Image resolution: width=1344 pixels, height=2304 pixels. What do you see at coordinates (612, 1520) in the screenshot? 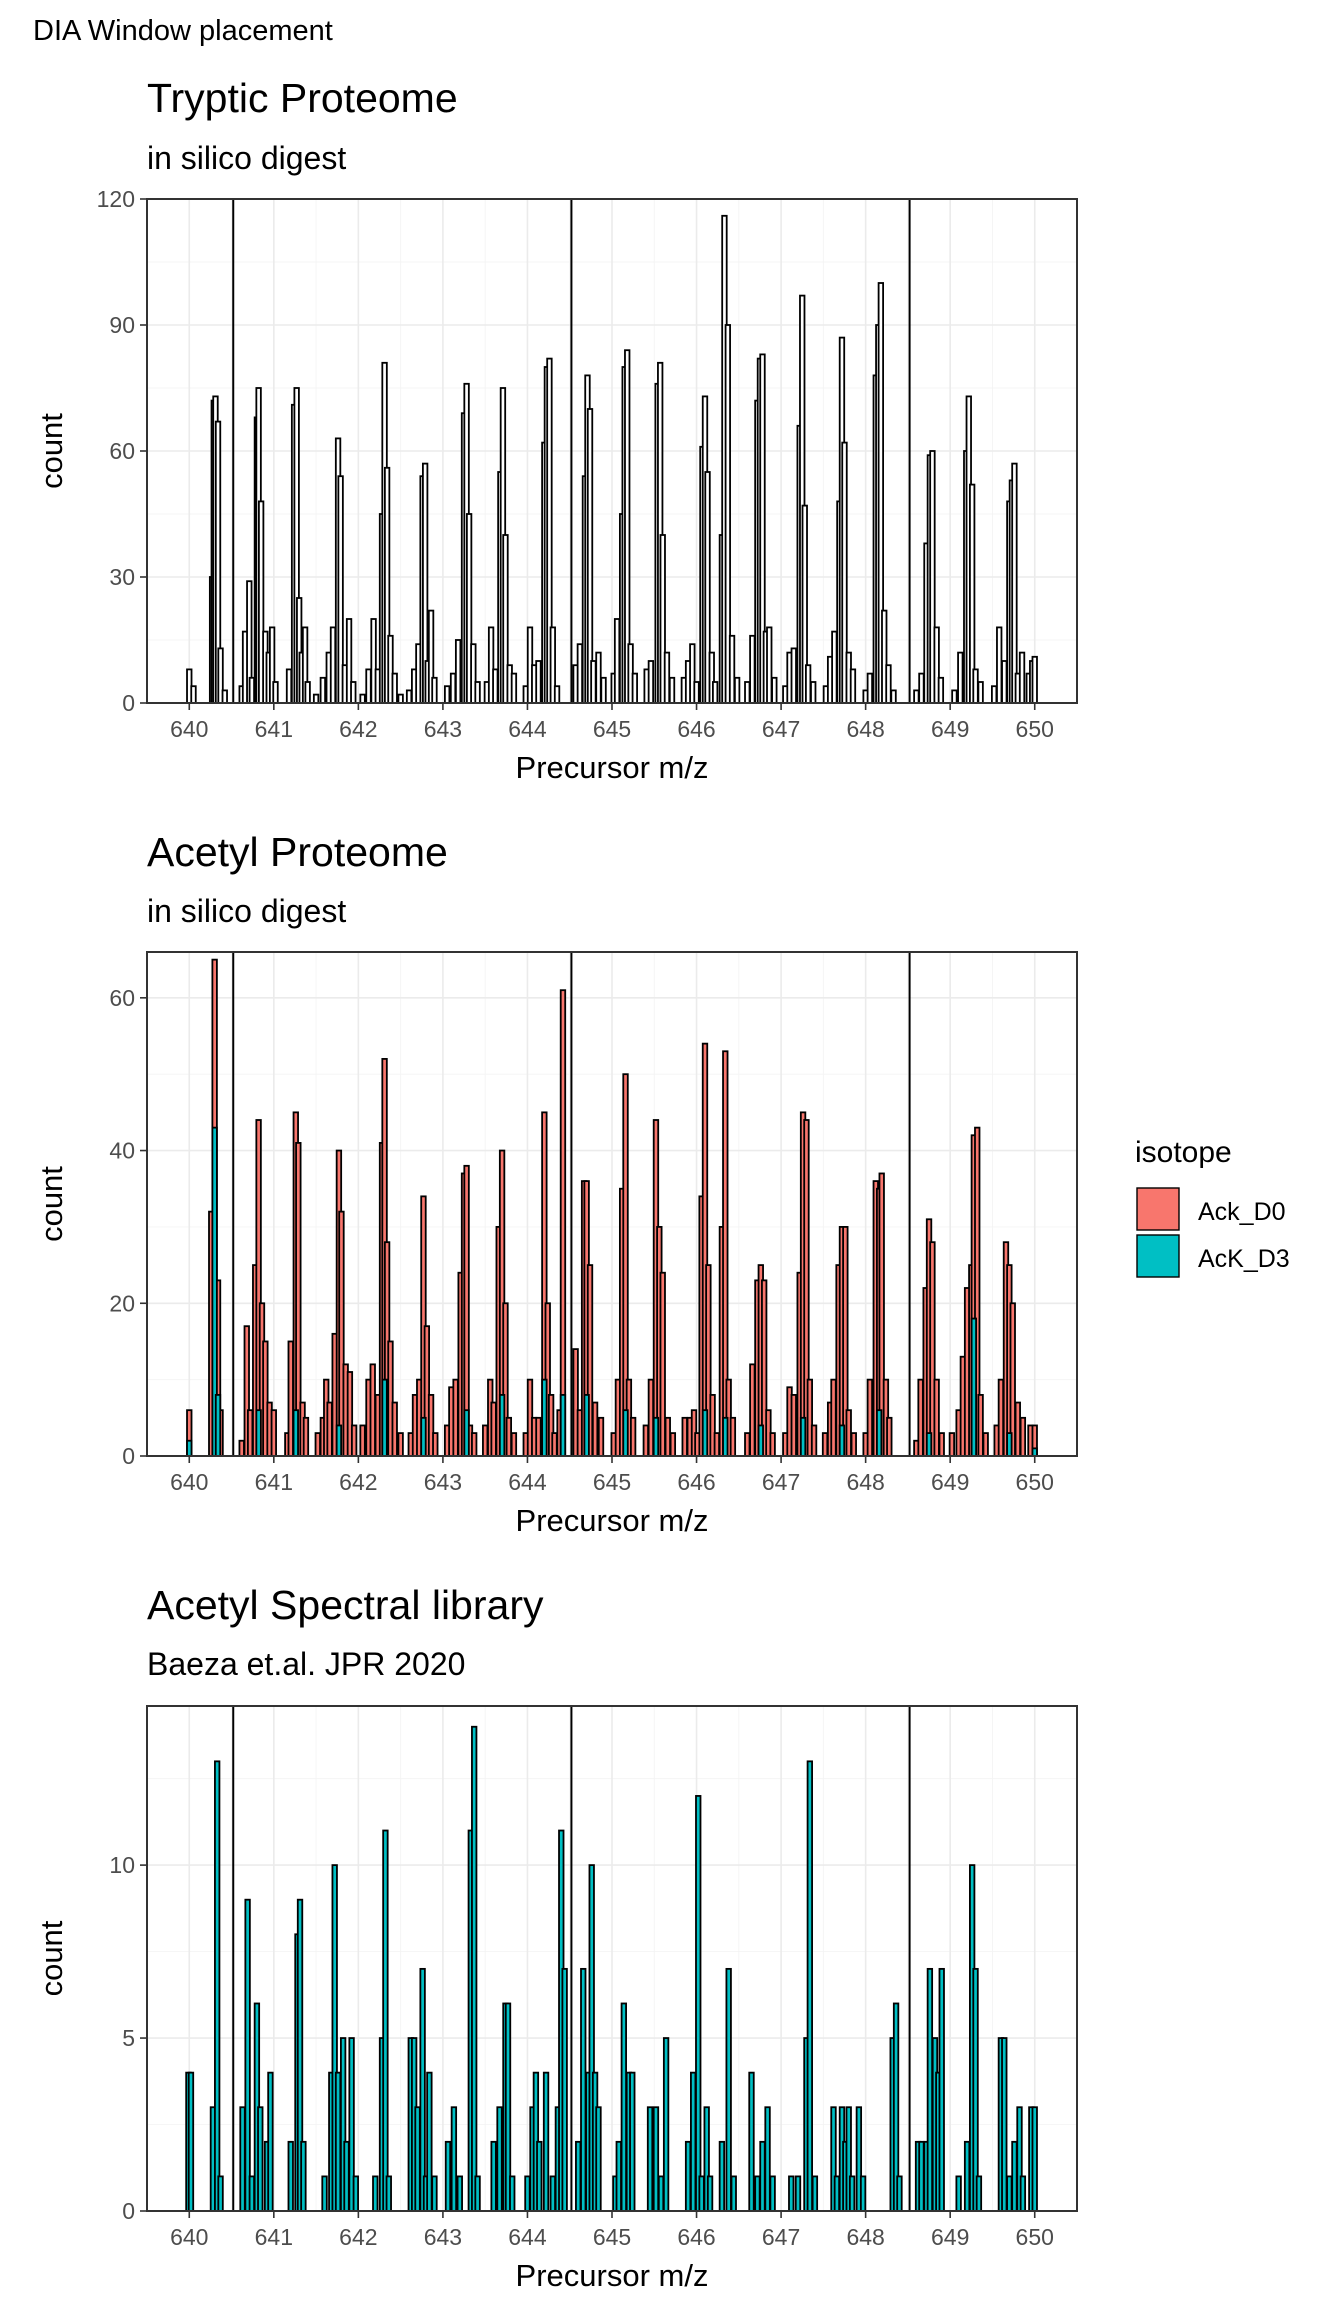
I see `x-axis-label: Precursor m/z` at bounding box center [612, 1520].